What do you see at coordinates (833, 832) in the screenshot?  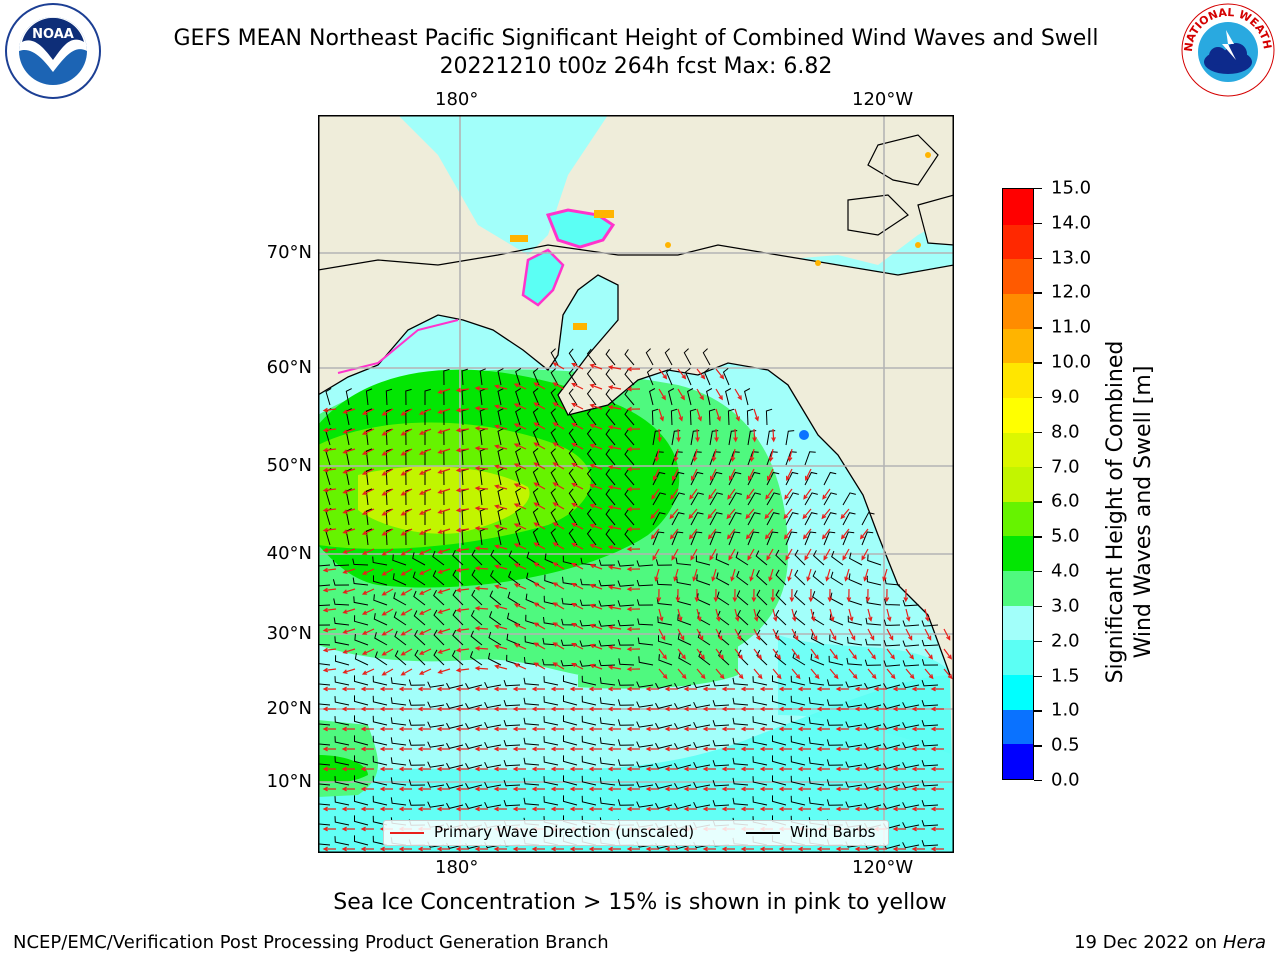 I see `wind-barbs-legend-label: Wind Barbs` at bounding box center [833, 832].